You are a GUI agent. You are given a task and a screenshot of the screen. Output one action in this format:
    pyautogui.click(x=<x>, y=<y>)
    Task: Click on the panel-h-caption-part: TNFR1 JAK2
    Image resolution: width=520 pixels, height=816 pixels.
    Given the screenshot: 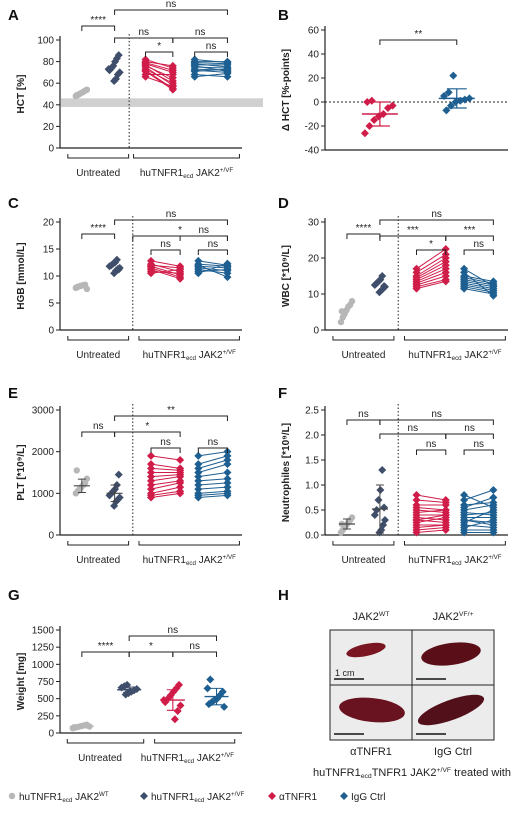 What is the action you would take?
    pyautogui.click(x=404, y=773)
    